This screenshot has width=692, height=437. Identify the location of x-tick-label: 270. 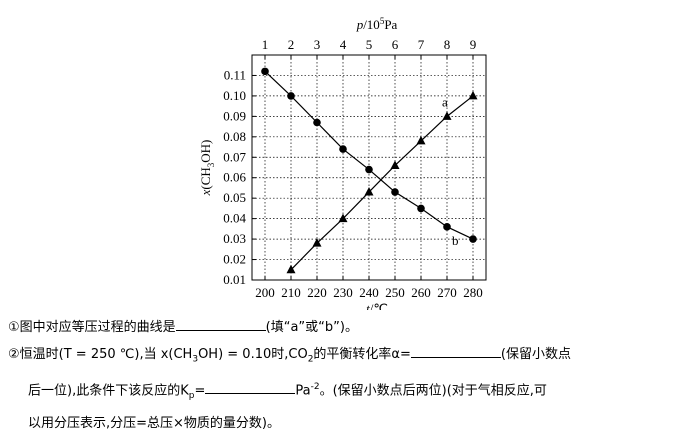
(447, 292).